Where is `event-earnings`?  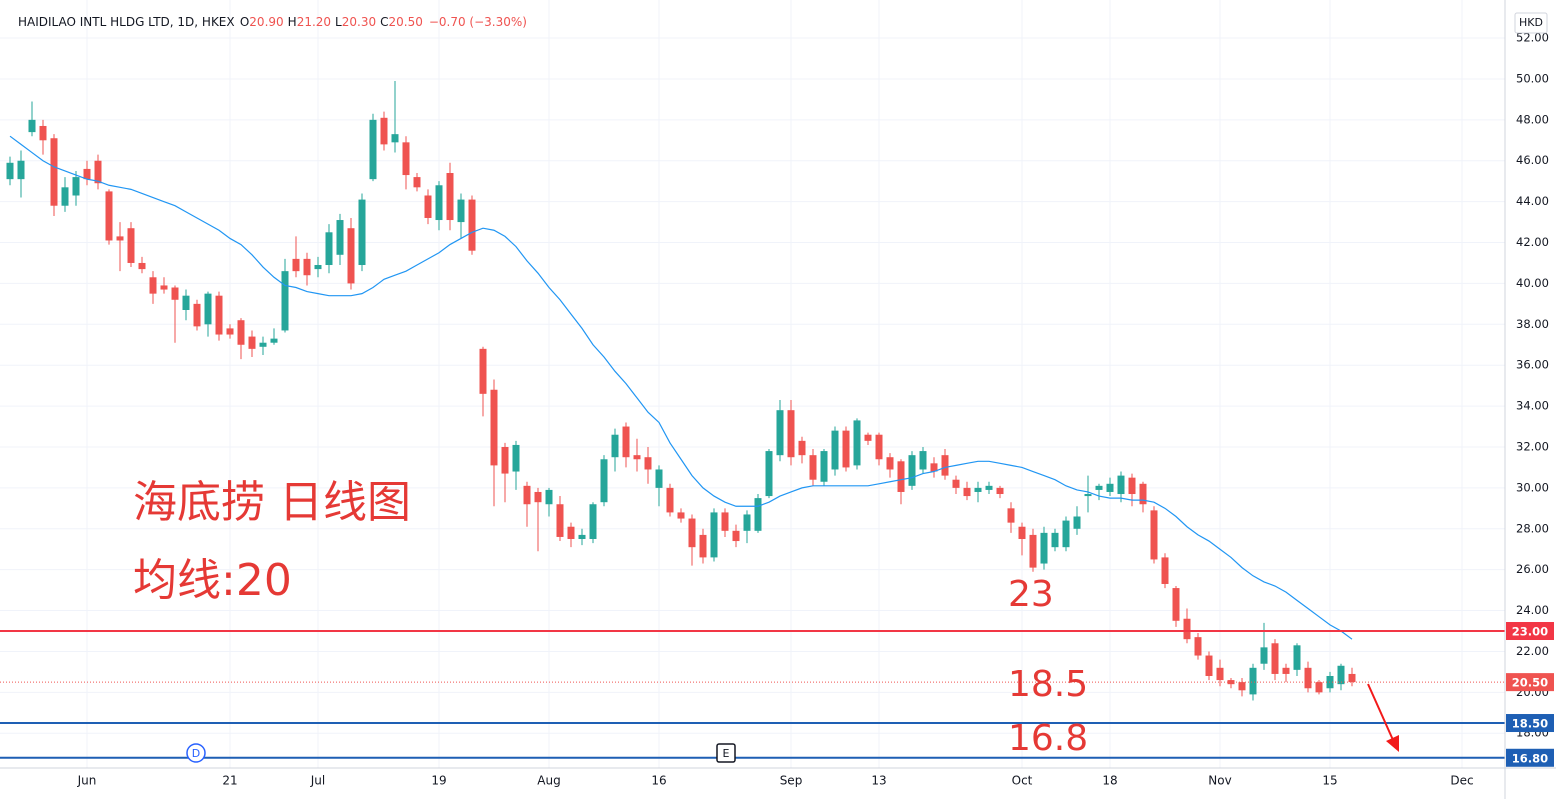 event-earnings is located at coordinates (726, 753).